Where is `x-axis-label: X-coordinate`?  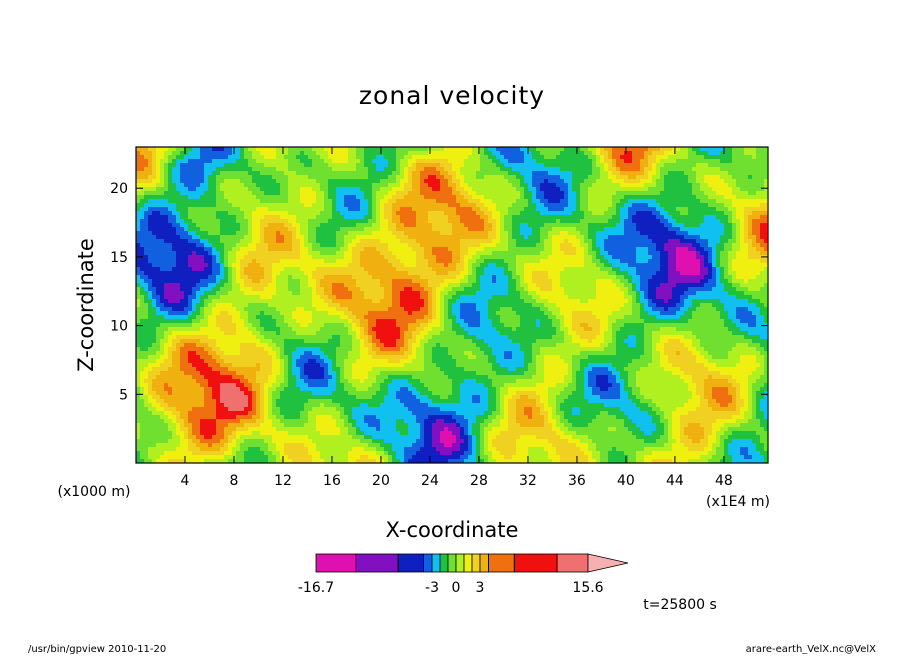 x-axis-label: X-coordinate is located at coordinates (452, 530).